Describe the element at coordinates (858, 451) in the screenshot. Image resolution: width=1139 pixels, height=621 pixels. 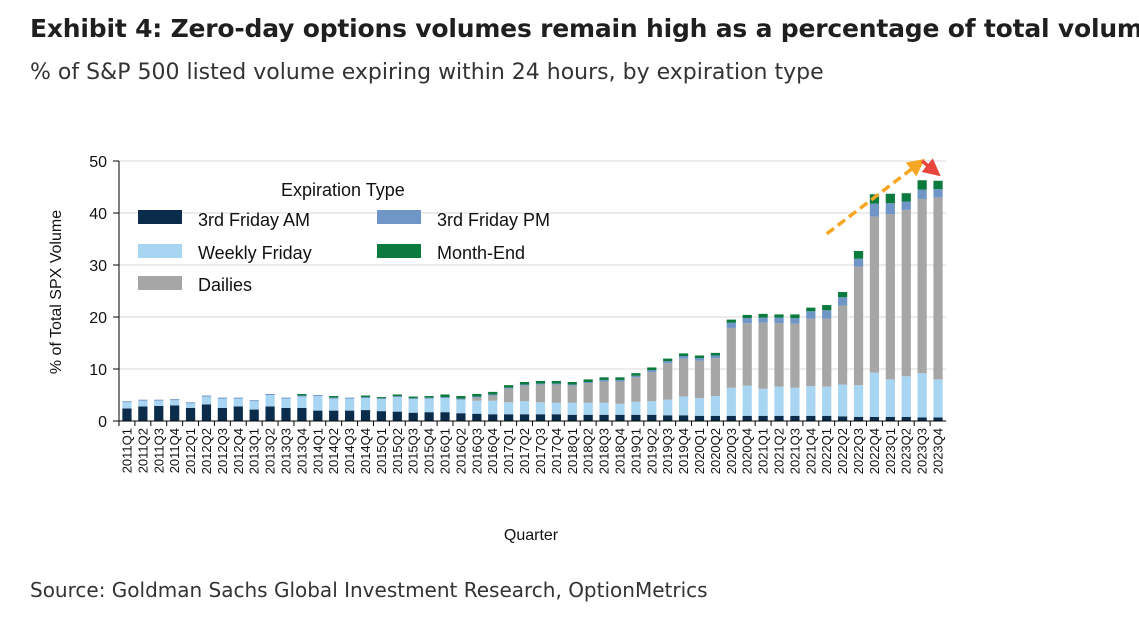
I see `x-tick-label: 2022Q3` at that location.